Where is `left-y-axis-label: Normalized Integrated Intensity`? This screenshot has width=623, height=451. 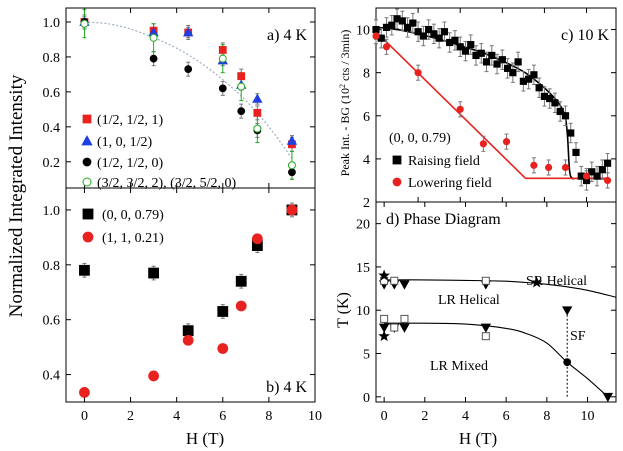
left-y-axis-label: Normalized Integrated Intensity is located at coordinates (16, 195).